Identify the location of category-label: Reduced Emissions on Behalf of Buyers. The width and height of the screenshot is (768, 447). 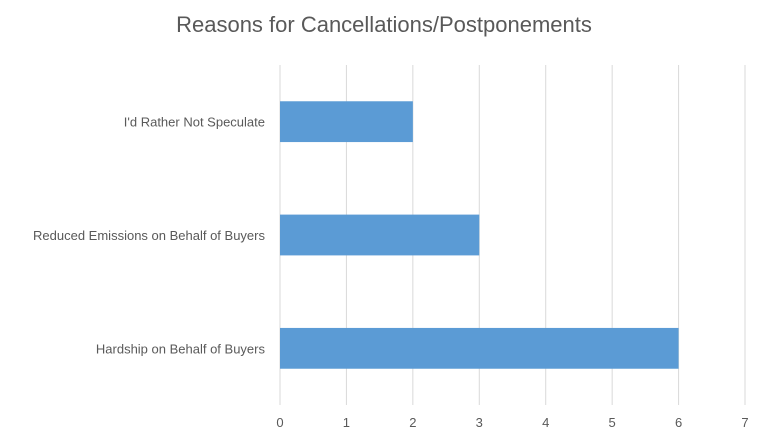
(149, 235).